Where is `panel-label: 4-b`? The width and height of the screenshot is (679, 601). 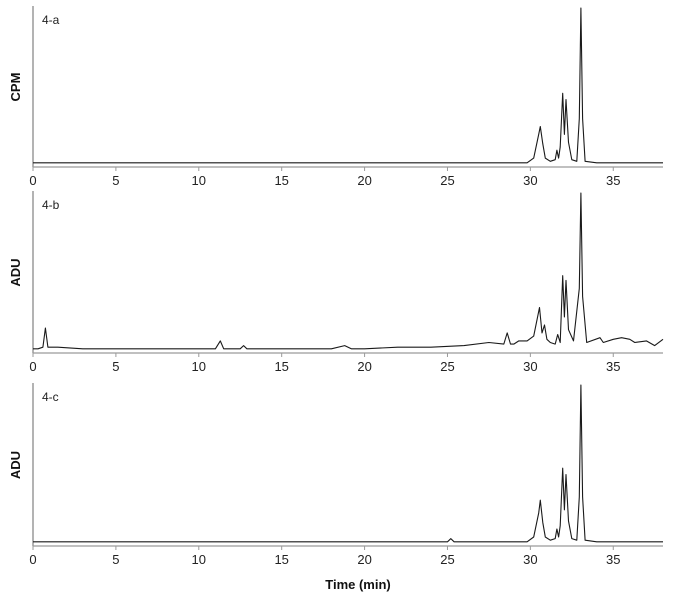
panel-label: 4-b is located at coordinates (51, 205).